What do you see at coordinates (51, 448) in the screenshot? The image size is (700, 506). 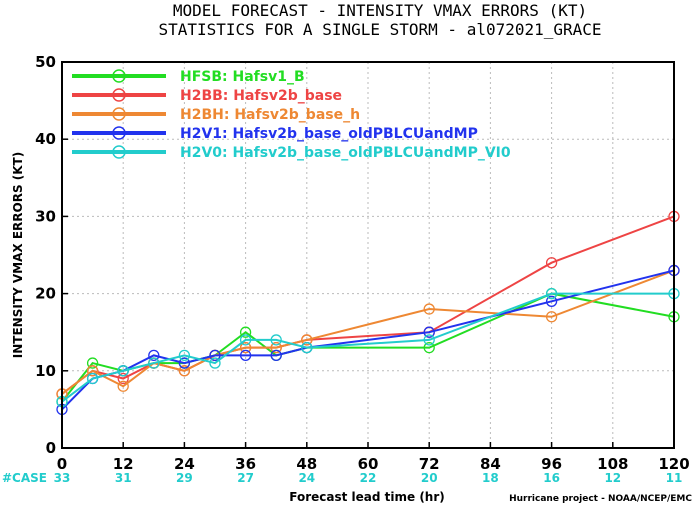 I see `y-tick-label: 0` at bounding box center [51, 448].